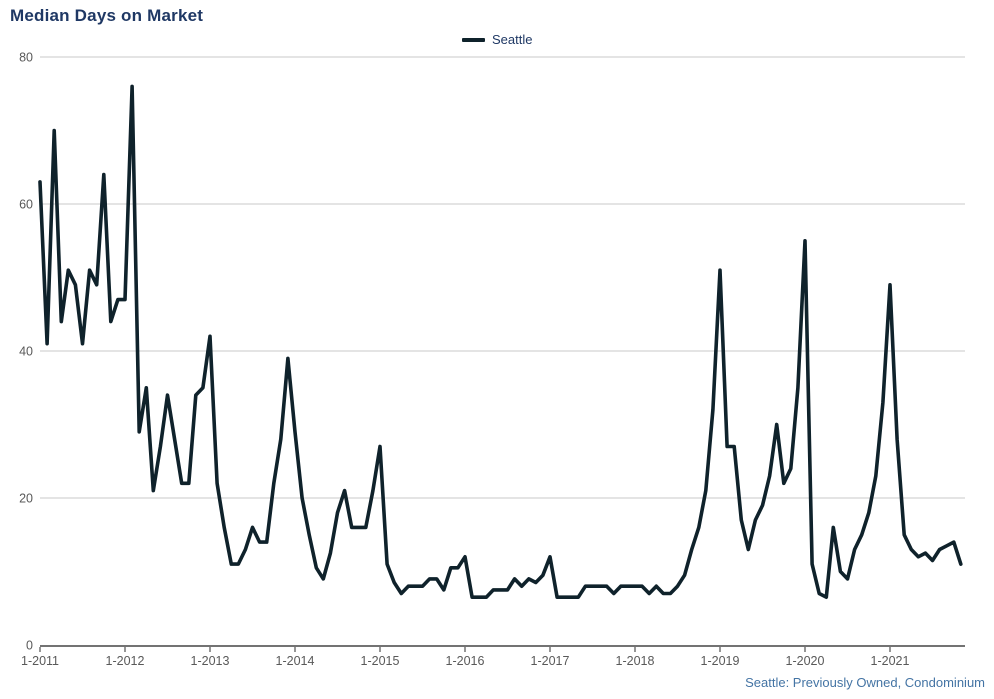 Image resolution: width=994 pixels, height=699 pixels. I want to click on y-axis-label: 20, so click(26, 499).